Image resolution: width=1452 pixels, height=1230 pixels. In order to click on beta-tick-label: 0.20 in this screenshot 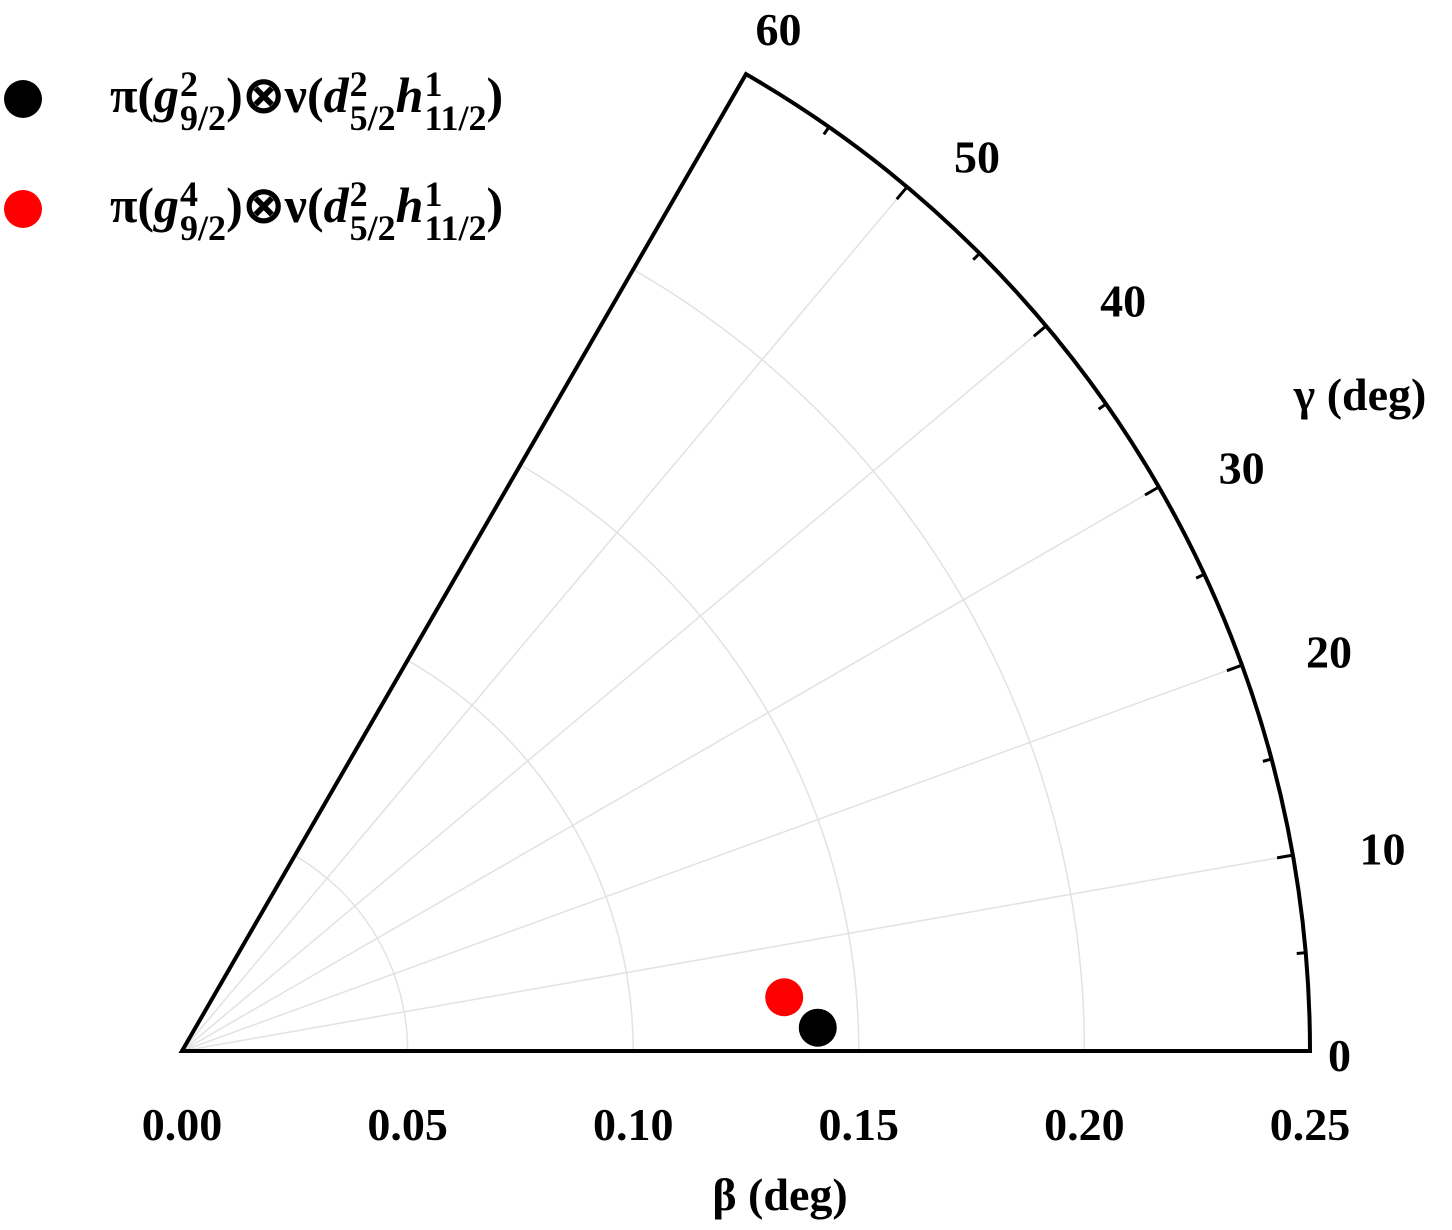, I will do `click(1084, 1124)`.